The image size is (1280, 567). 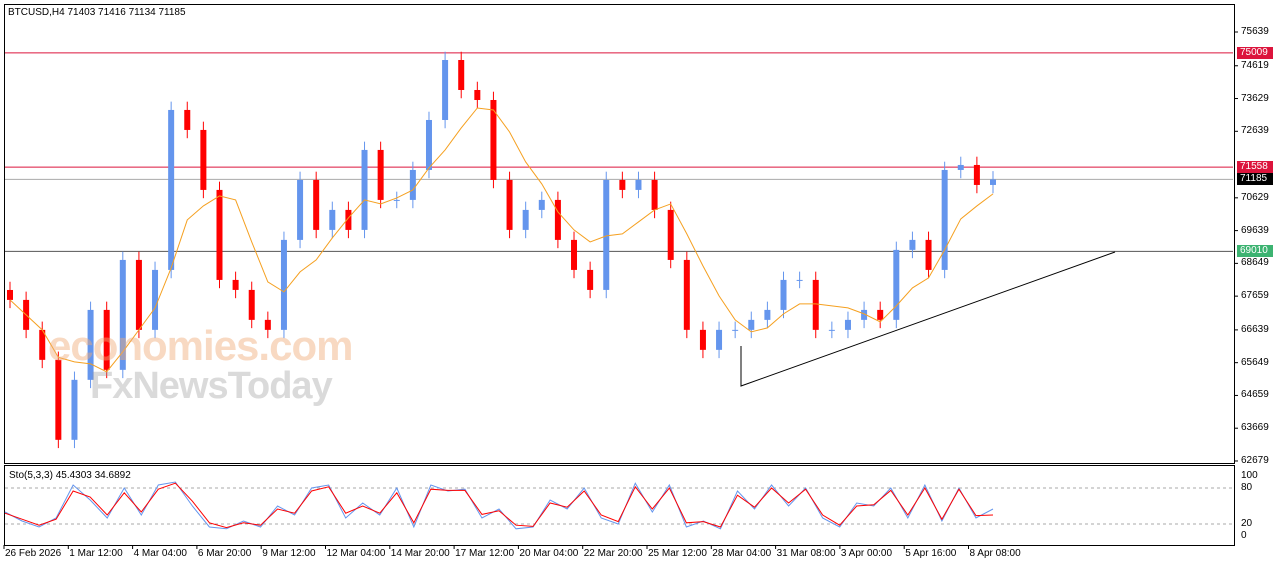 What do you see at coordinates (1255, 395) in the screenshot?
I see `price-axis-label: 64659` at bounding box center [1255, 395].